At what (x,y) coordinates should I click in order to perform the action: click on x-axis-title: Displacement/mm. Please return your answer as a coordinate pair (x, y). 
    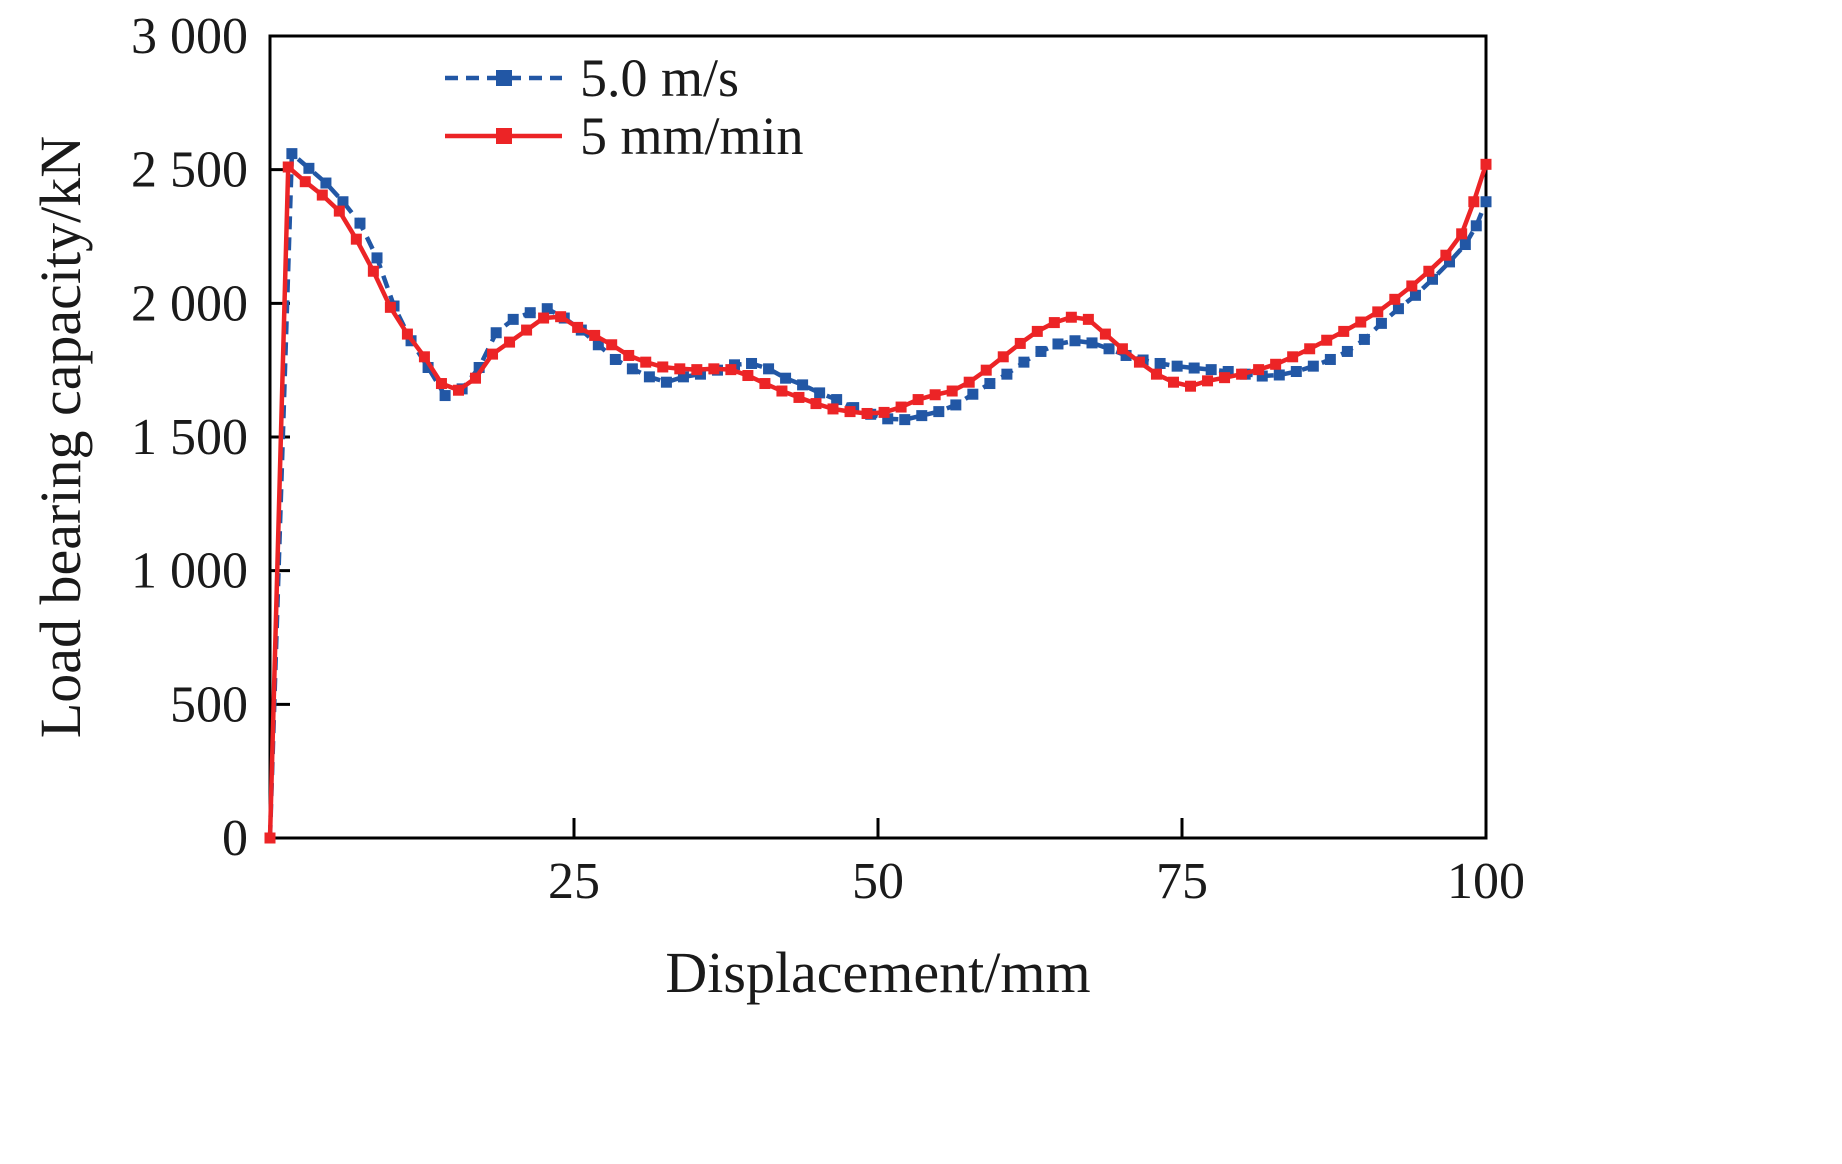
    Looking at the image, I should click on (877, 972).